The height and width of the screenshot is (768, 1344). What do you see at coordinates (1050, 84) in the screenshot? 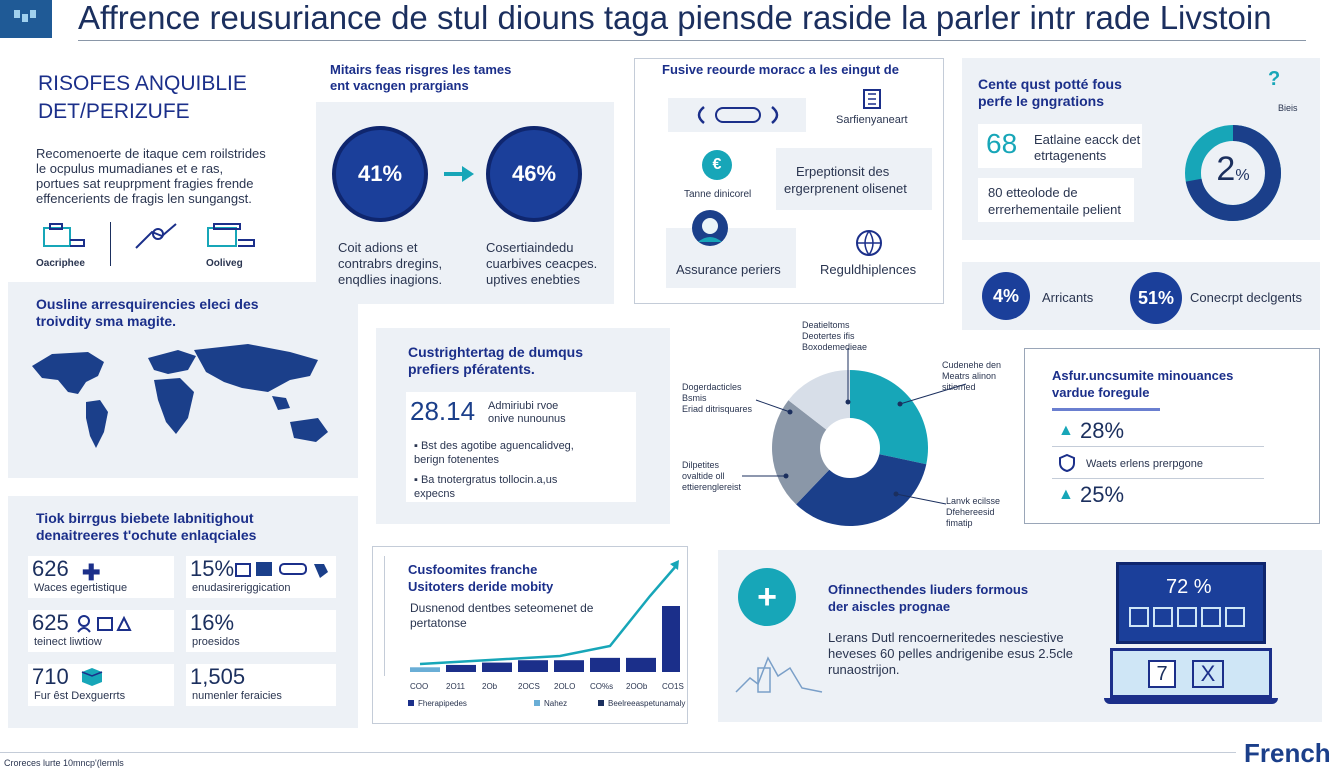
I see `right-top-title-1: Cente qust potté fous` at bounding box center [1050, 84].